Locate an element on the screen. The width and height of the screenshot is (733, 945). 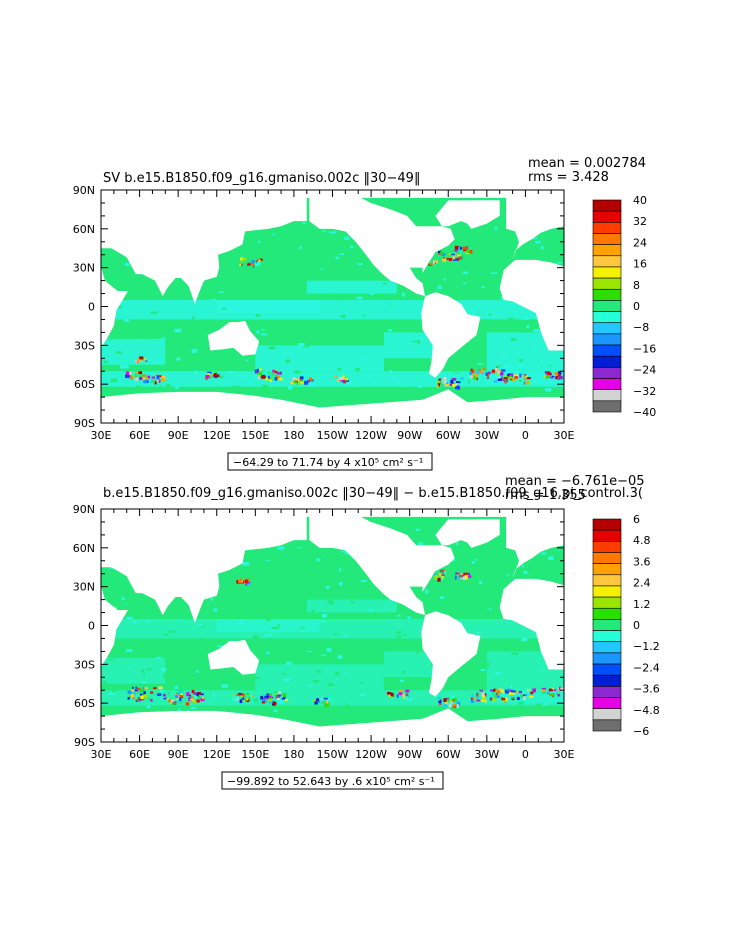
panel-1-rms: rms = 3.428 is located at coordinates (568, 177).